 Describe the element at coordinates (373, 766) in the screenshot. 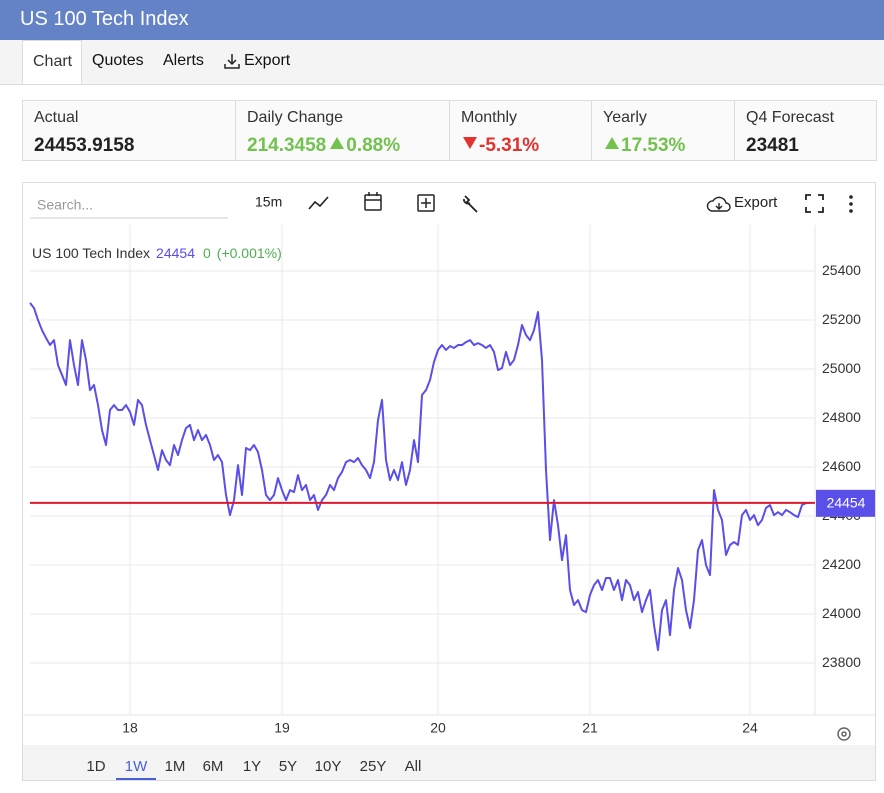

I see `range-button: 25Y` at that location.